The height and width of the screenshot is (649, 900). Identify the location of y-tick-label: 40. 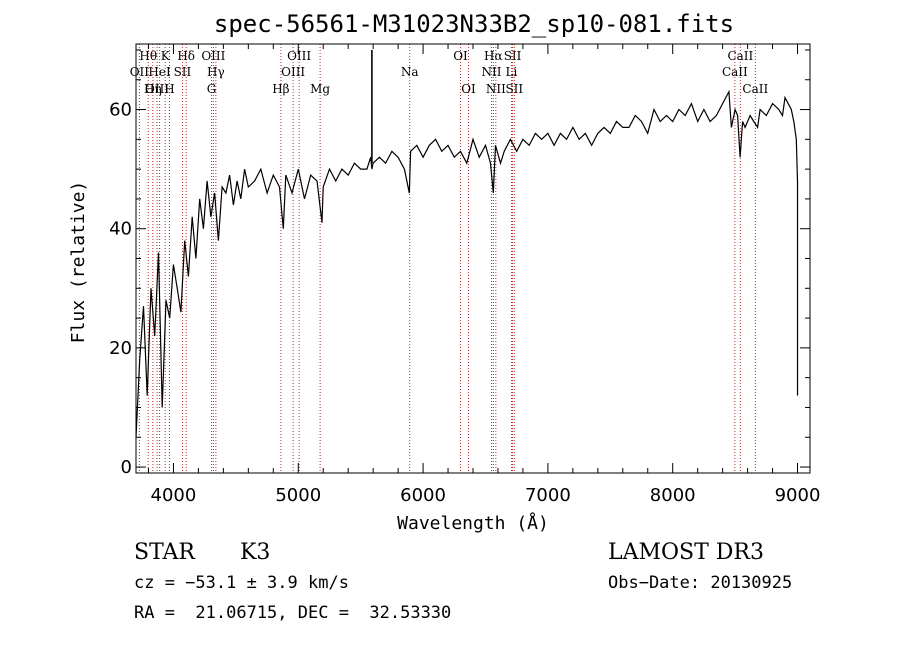
(120, 229).